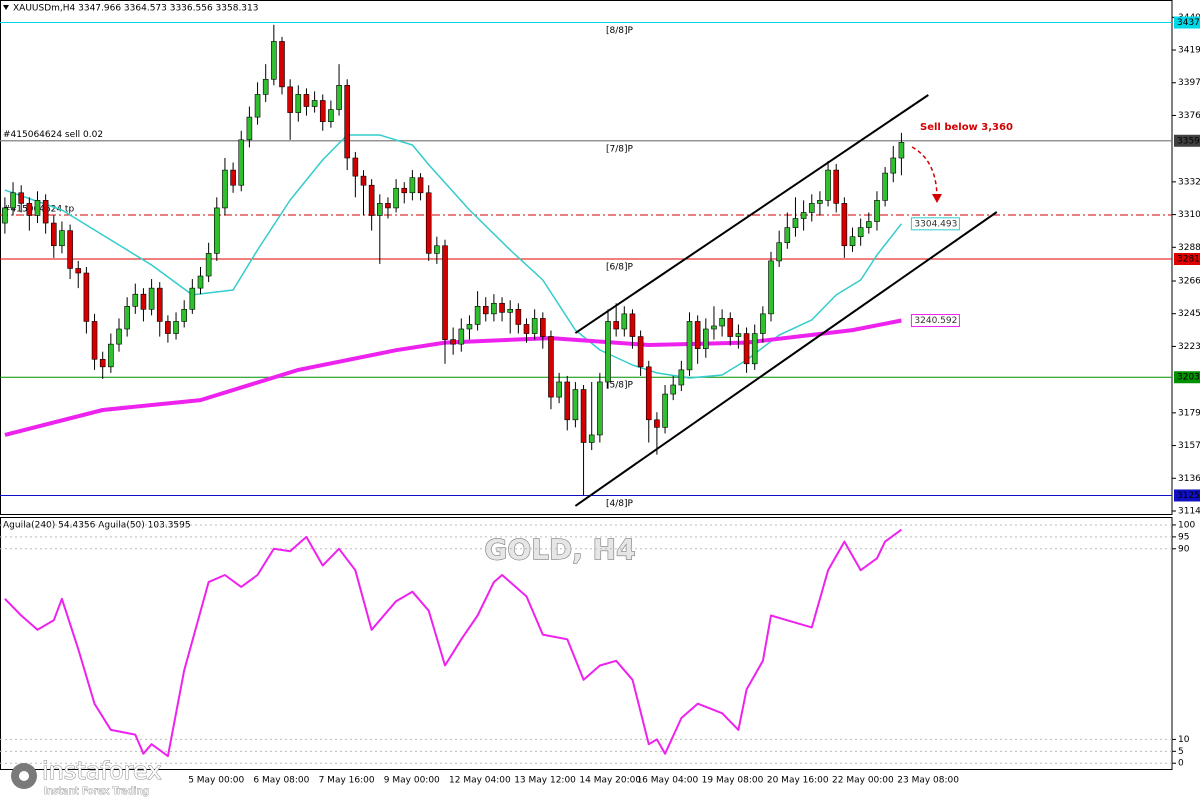 Image resolution: width=1200 pixels, height=804 pixels. I want to click on x-tick-label: 22 May 00:00, so click(863, 781).